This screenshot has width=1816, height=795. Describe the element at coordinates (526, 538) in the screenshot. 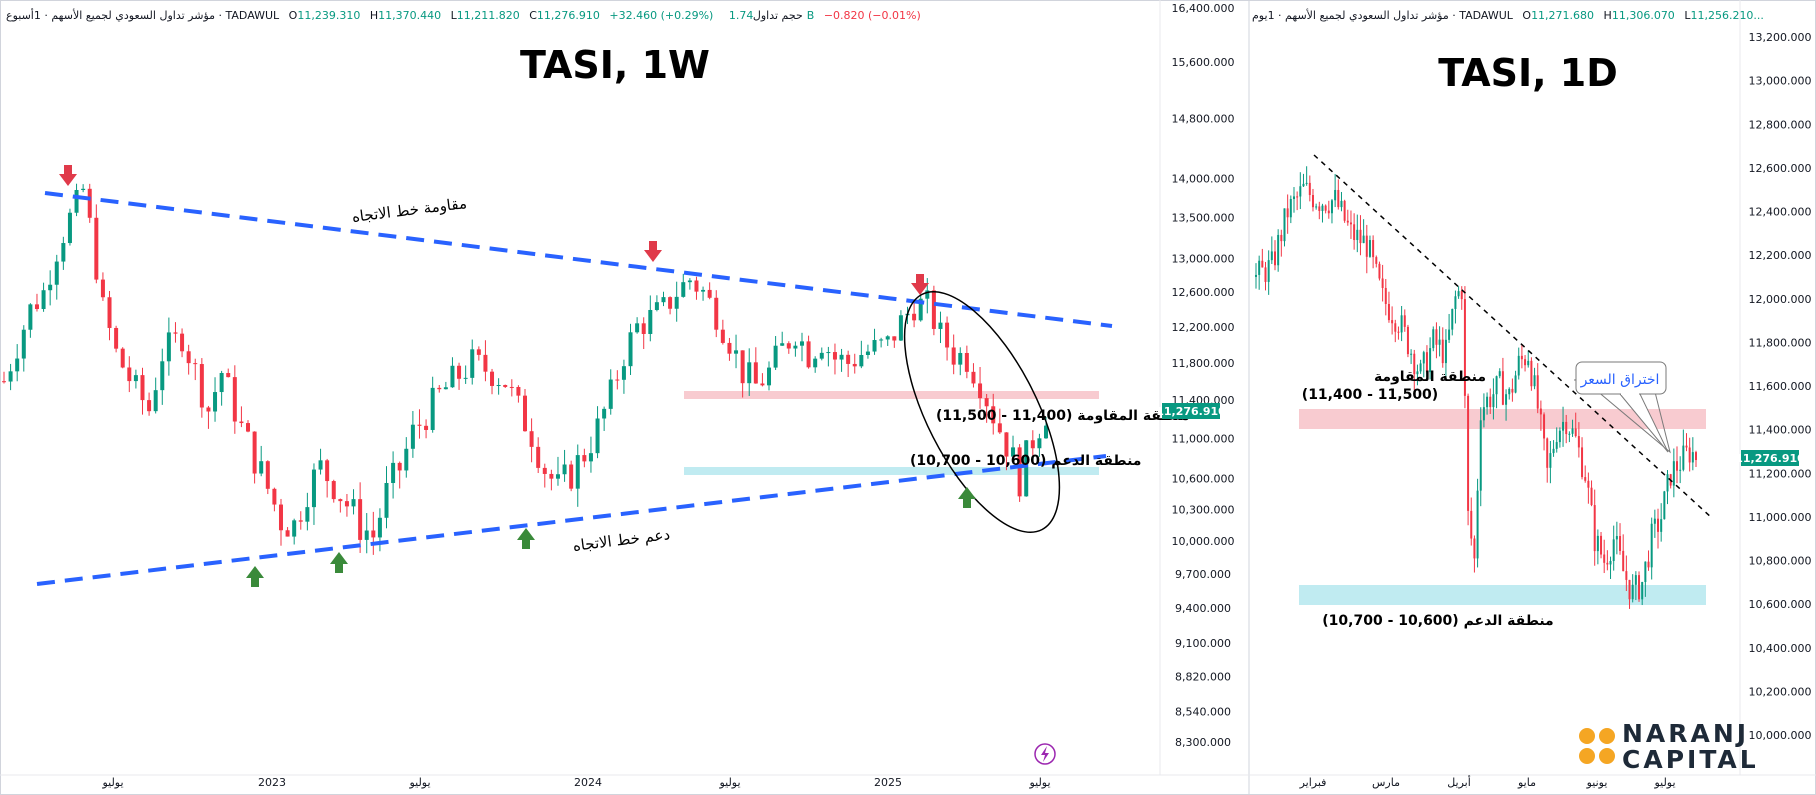

I see `arrow-up-icon` at that location.